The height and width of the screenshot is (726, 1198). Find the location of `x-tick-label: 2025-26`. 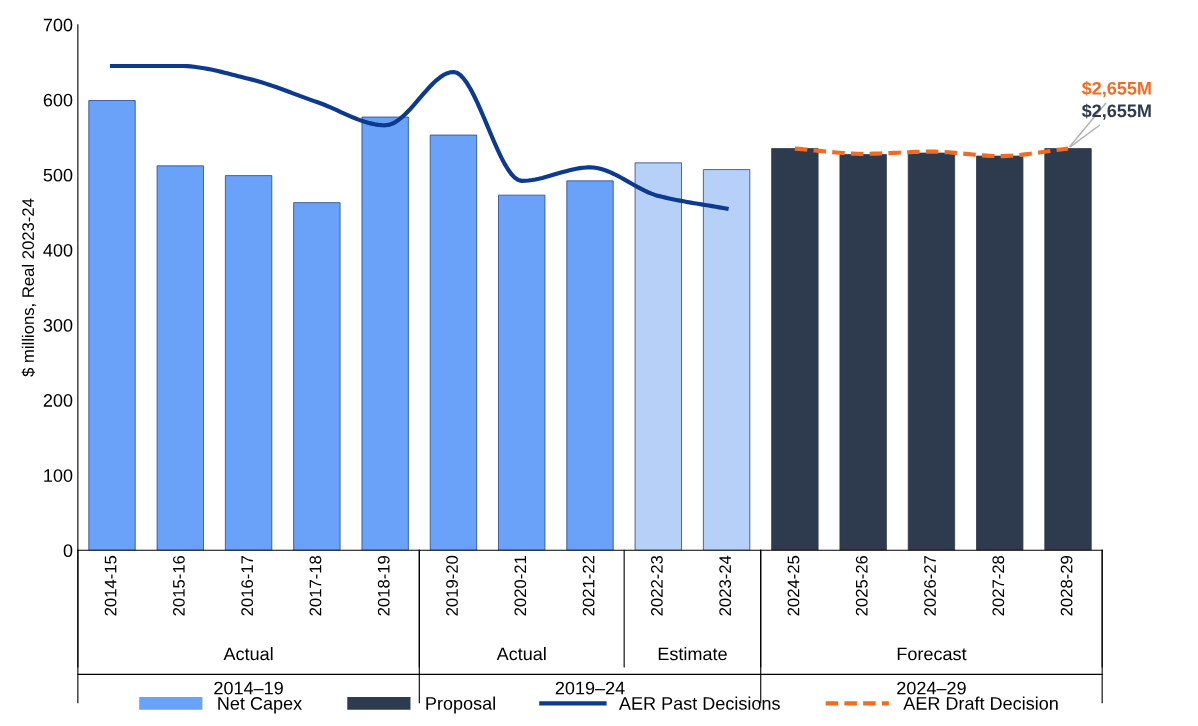

x-tick-label: 2025-26 is located at coordinates (861, 585).